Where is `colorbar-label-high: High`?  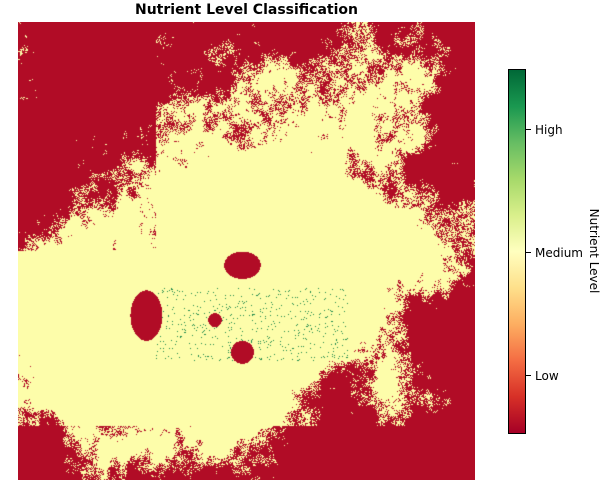
colorbar-label-high: High is located at coordinates (549, 130).